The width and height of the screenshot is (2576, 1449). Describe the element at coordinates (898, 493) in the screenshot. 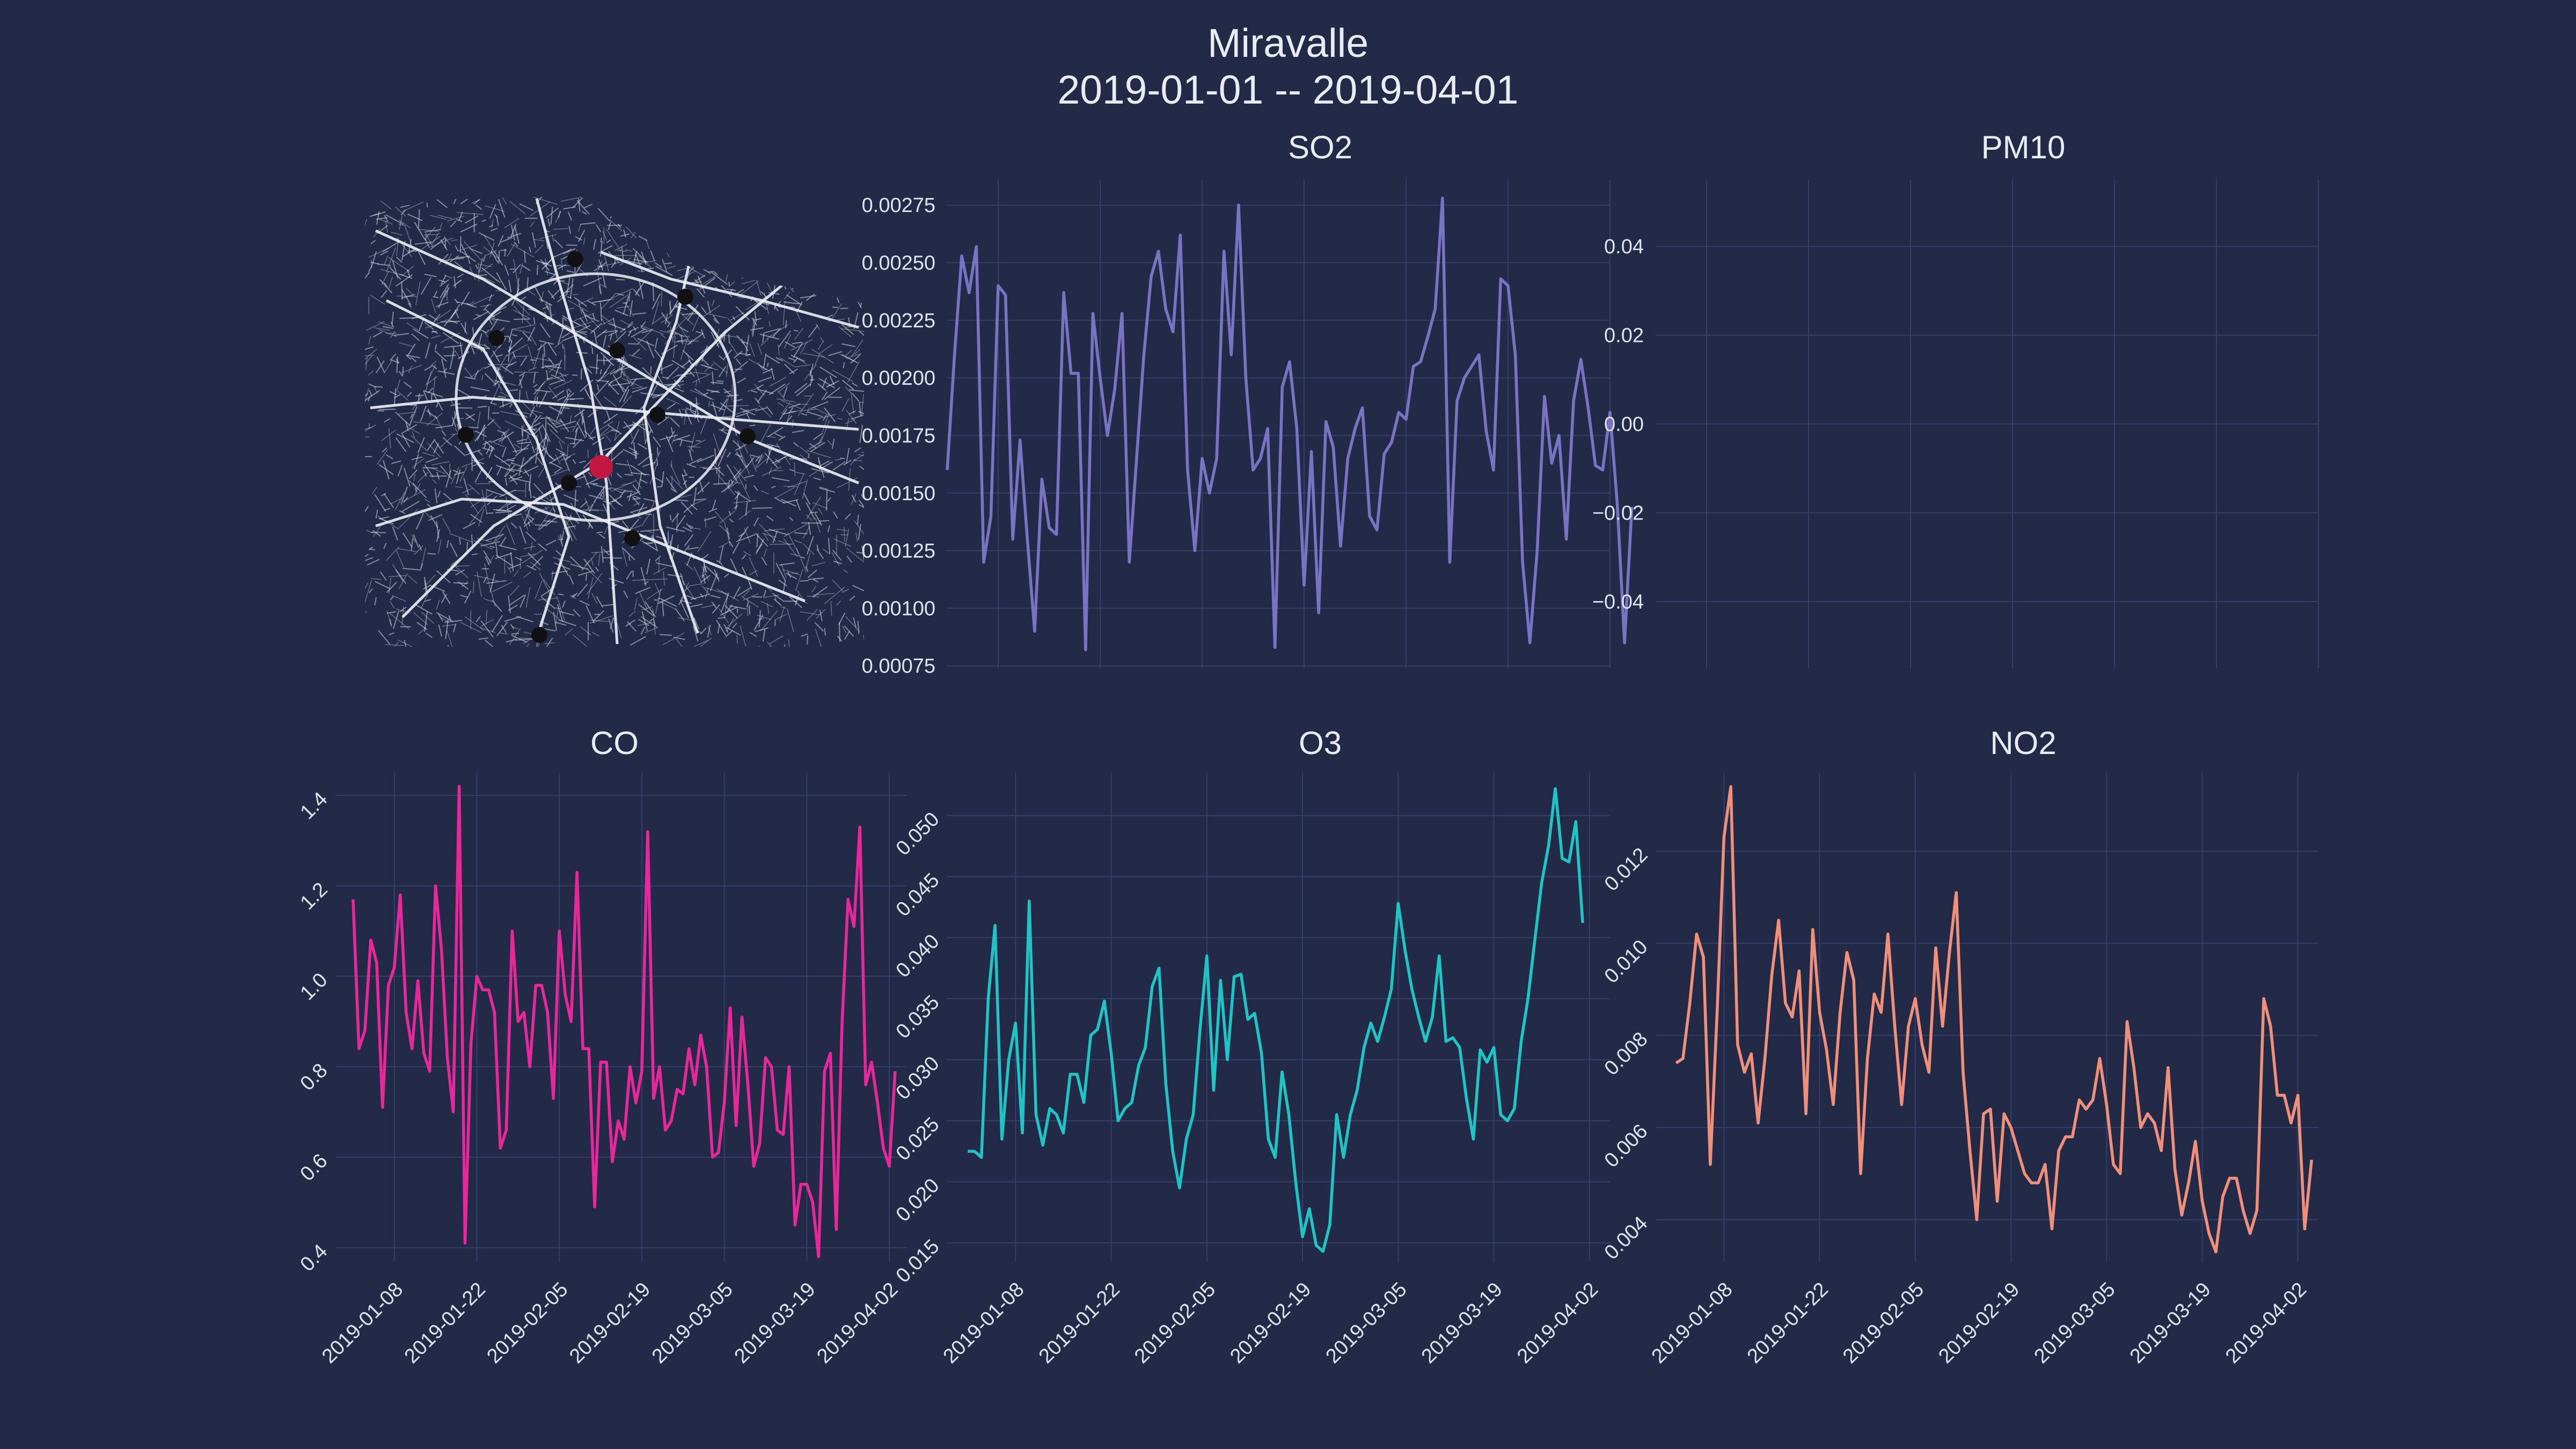

I see `y-tick-label: 0.00150` at that location.